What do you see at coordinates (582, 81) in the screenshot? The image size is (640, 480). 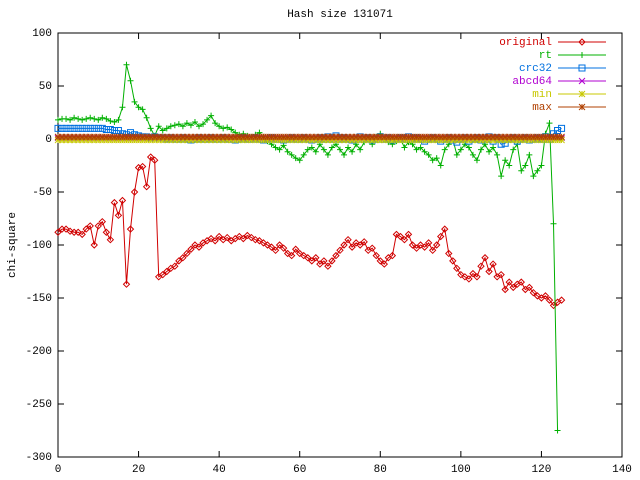 I see `legend-marker` at bounding box center [582, 81].